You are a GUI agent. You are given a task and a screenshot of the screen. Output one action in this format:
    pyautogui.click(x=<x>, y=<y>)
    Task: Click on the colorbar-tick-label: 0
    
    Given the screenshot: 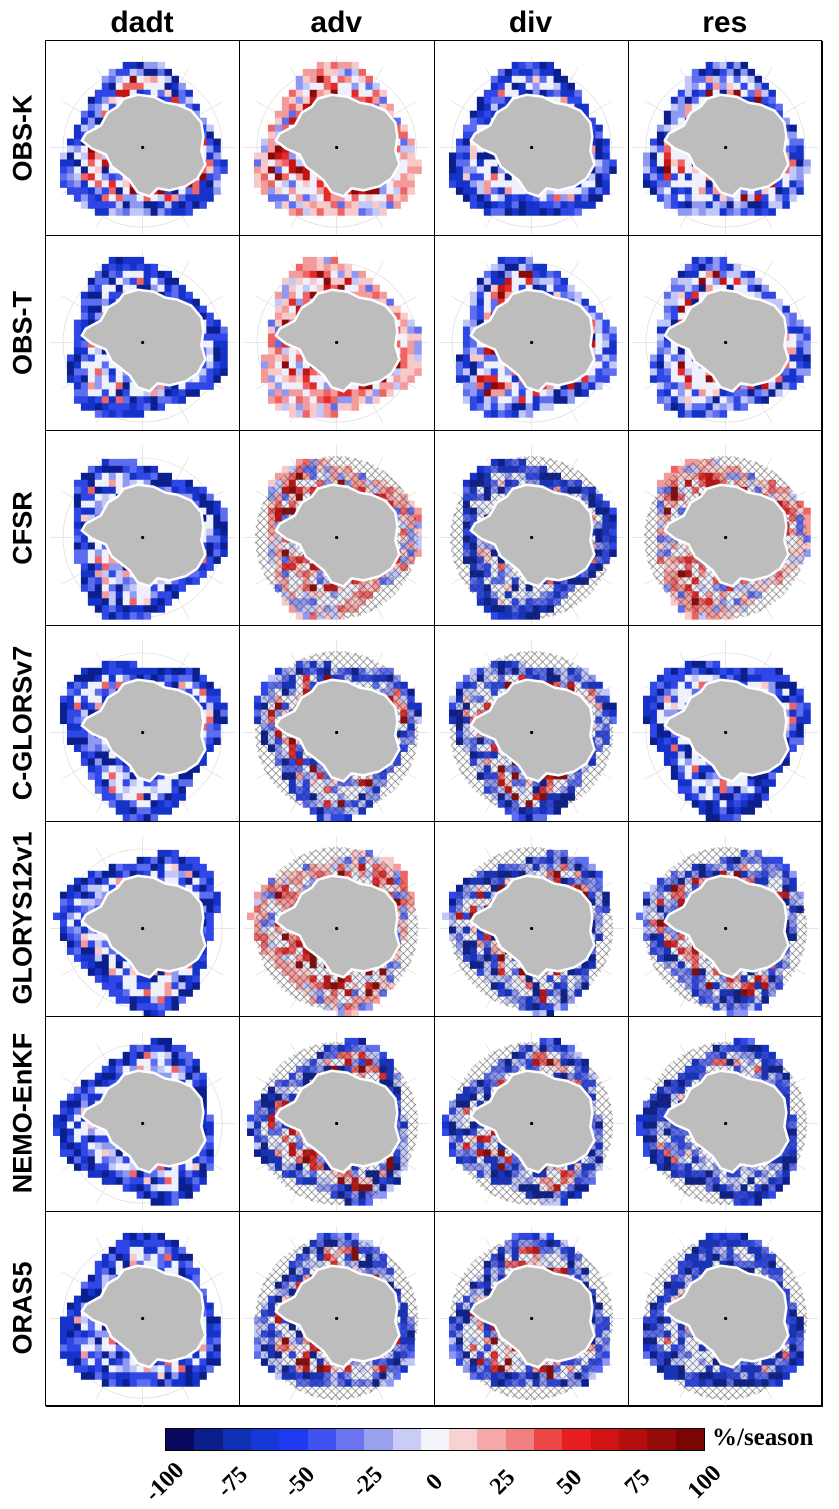 What is the action you would take?
    pyautogui.click(x=435, y=1482)
    